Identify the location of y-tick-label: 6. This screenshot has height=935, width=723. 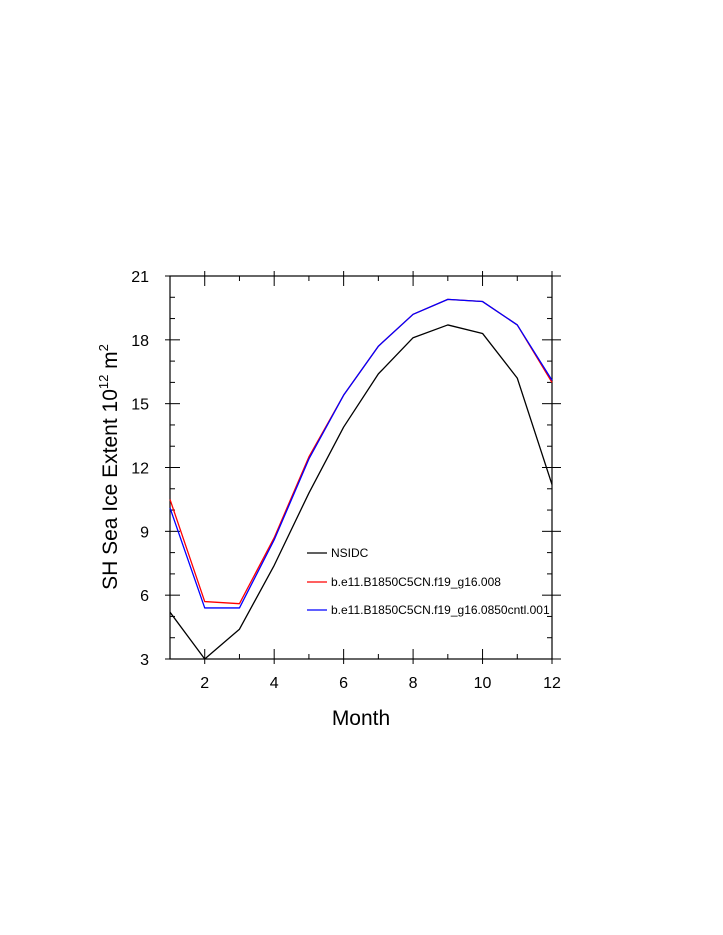
(144, 596).